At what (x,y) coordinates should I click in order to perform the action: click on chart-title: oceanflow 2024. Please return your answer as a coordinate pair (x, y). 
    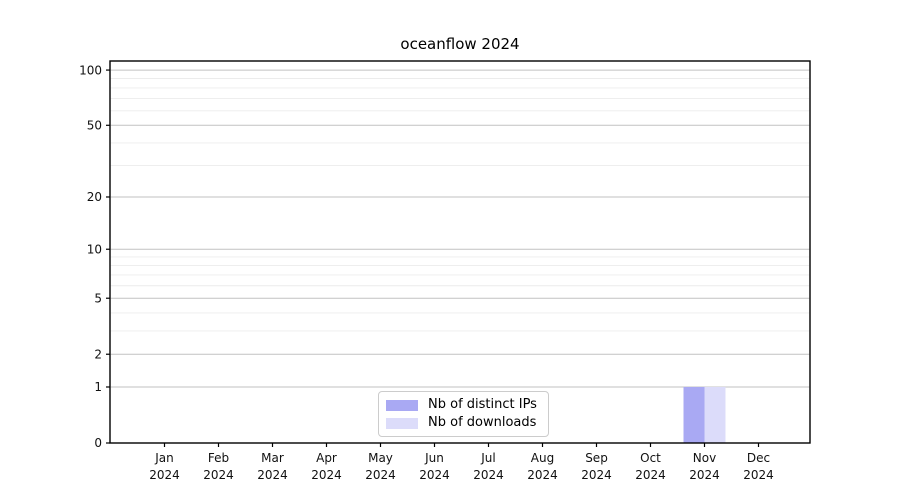
    Looking at the image, I should click on (460, 44).